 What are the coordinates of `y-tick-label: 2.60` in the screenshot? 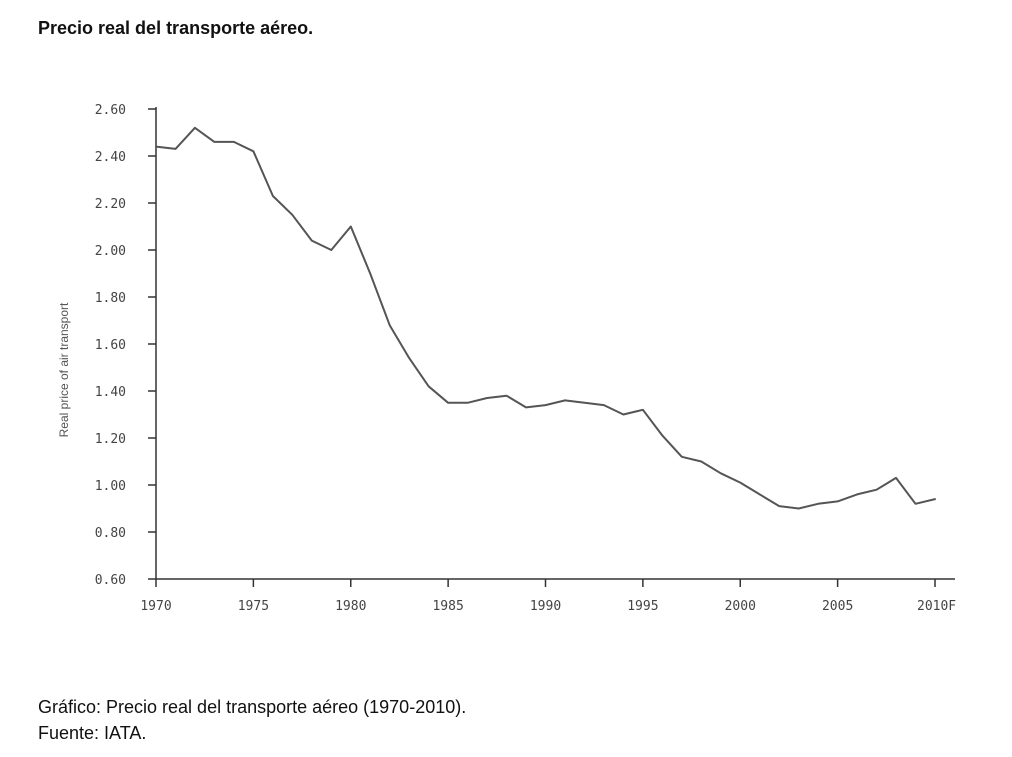 It's located at (110, 110).